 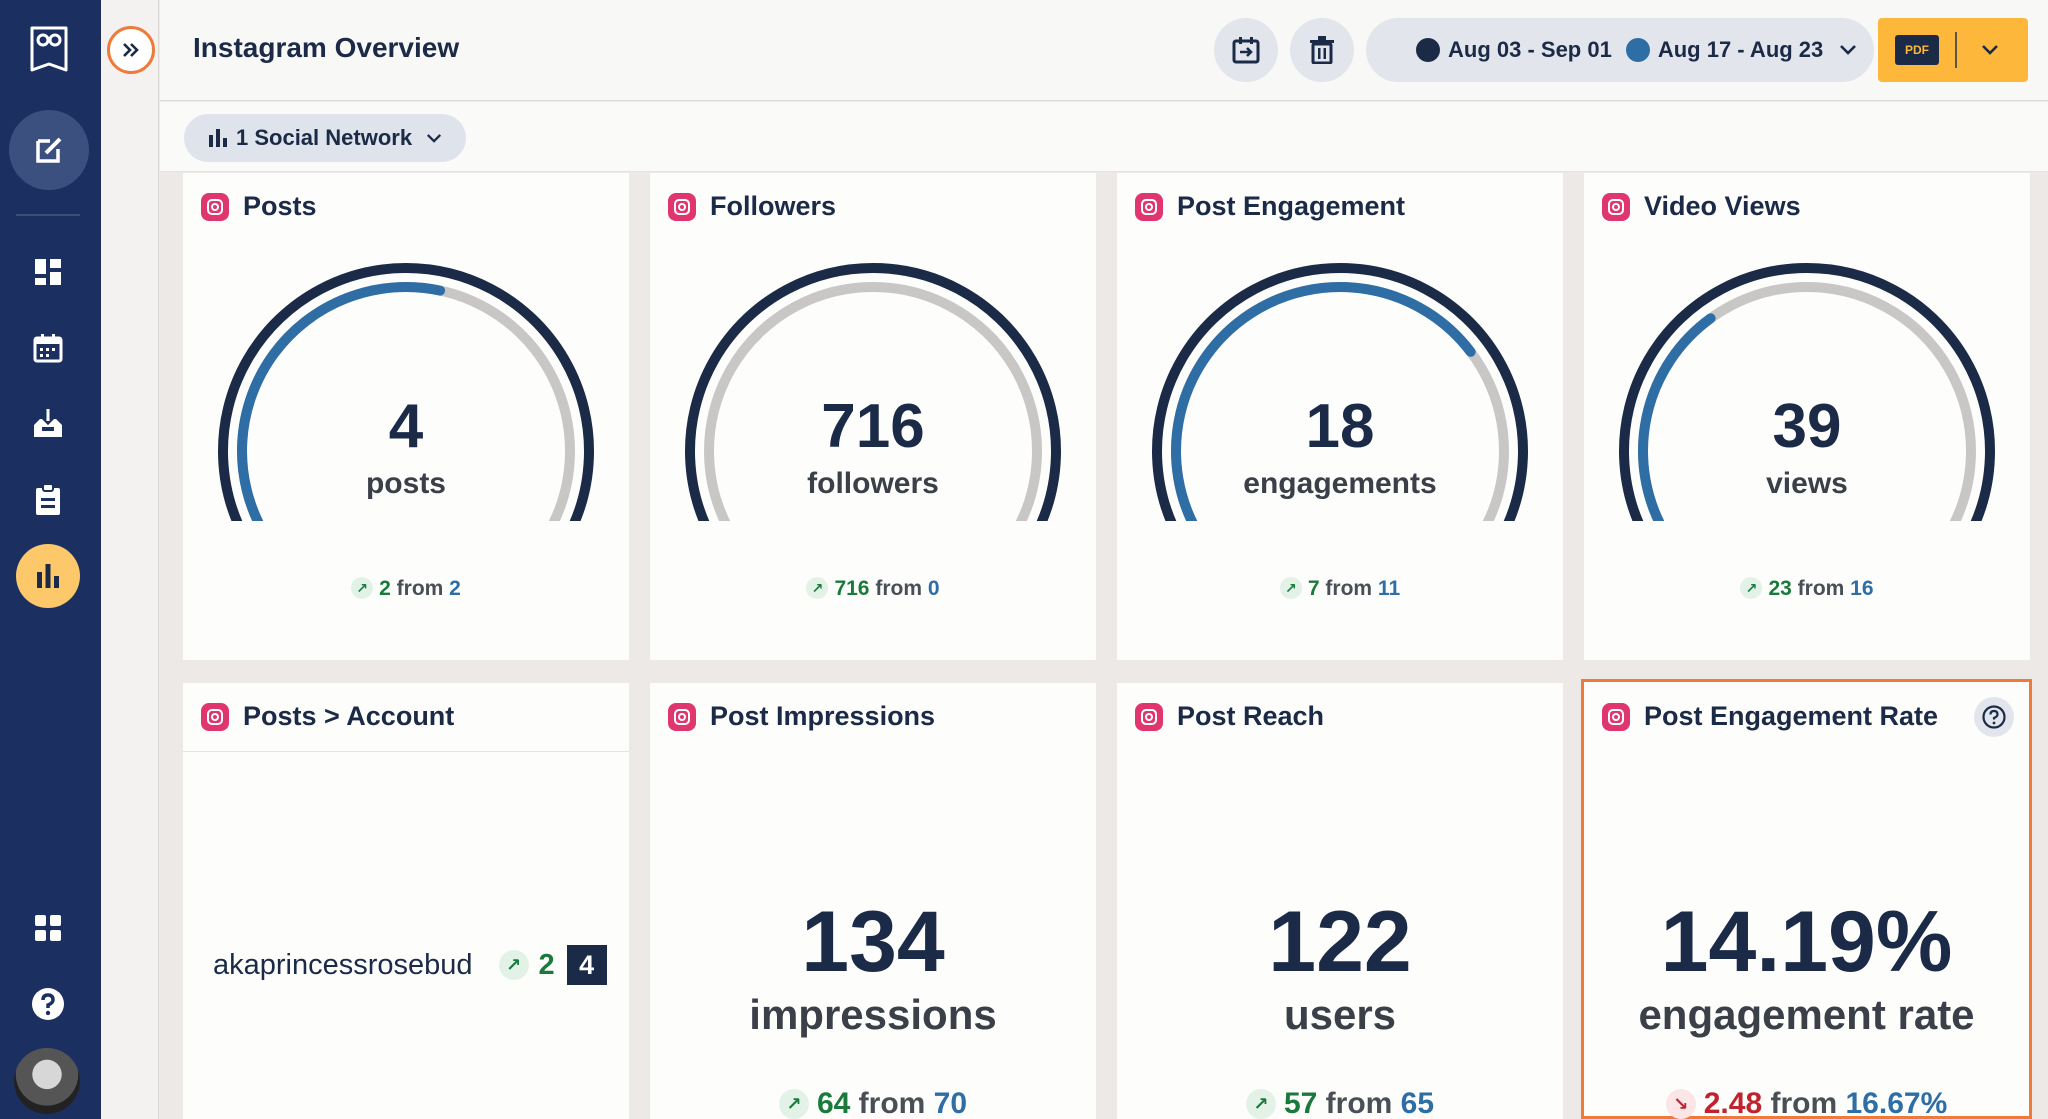 I want to click on calendar-schedule-icon, so click(x=1246, y=50).